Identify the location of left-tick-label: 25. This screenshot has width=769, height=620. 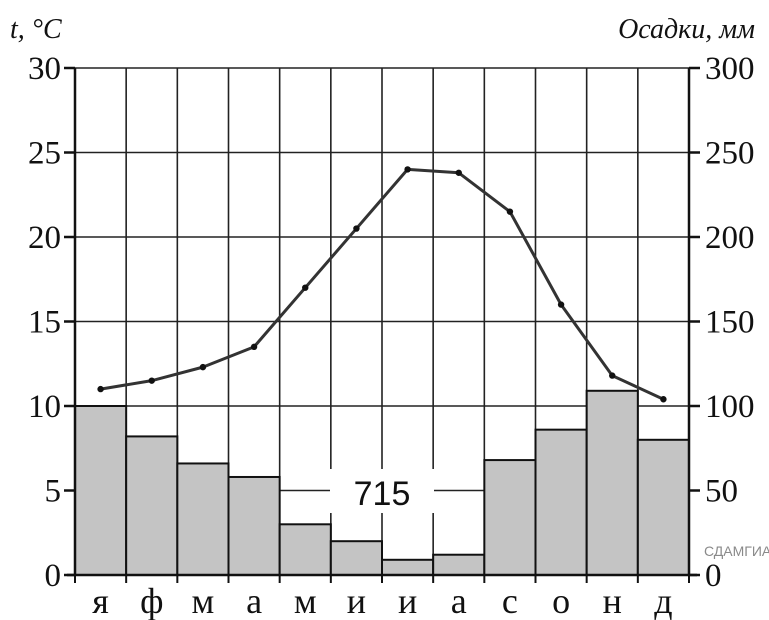
(44, 154).